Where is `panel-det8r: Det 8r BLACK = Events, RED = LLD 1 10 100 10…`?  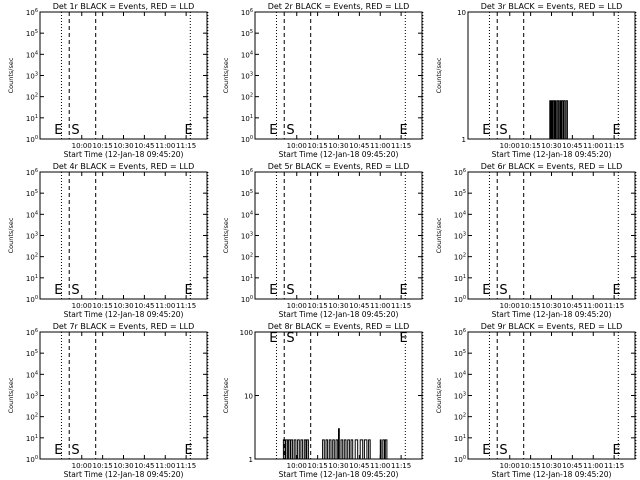 panel-det8r: Det 8r BLACK = Events, RED = LLD 1 10 100 10… is located at coordinates (323, 400).